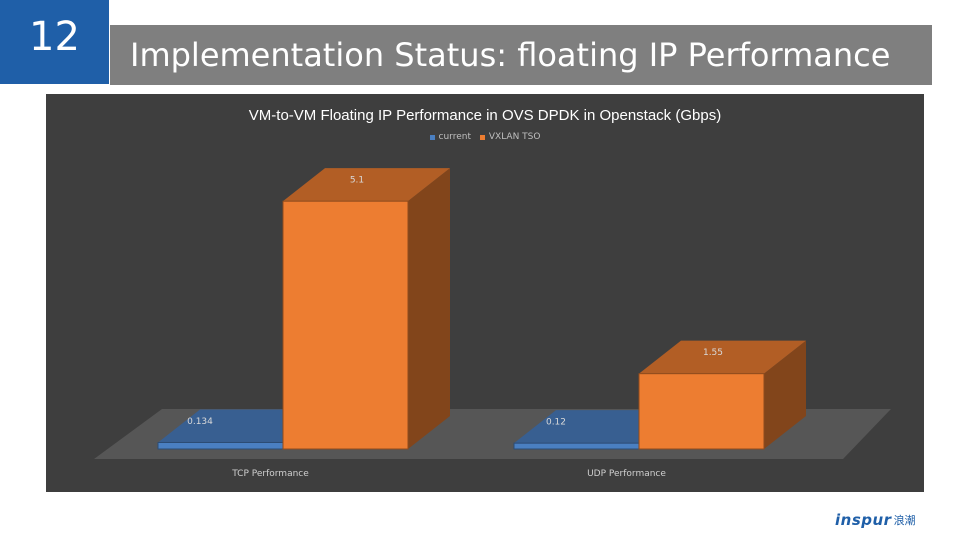 The image size is (960, 540). Describe the element at coordinates (576, 446) in the screenshot. I see `bar-current-1-front` at that location.